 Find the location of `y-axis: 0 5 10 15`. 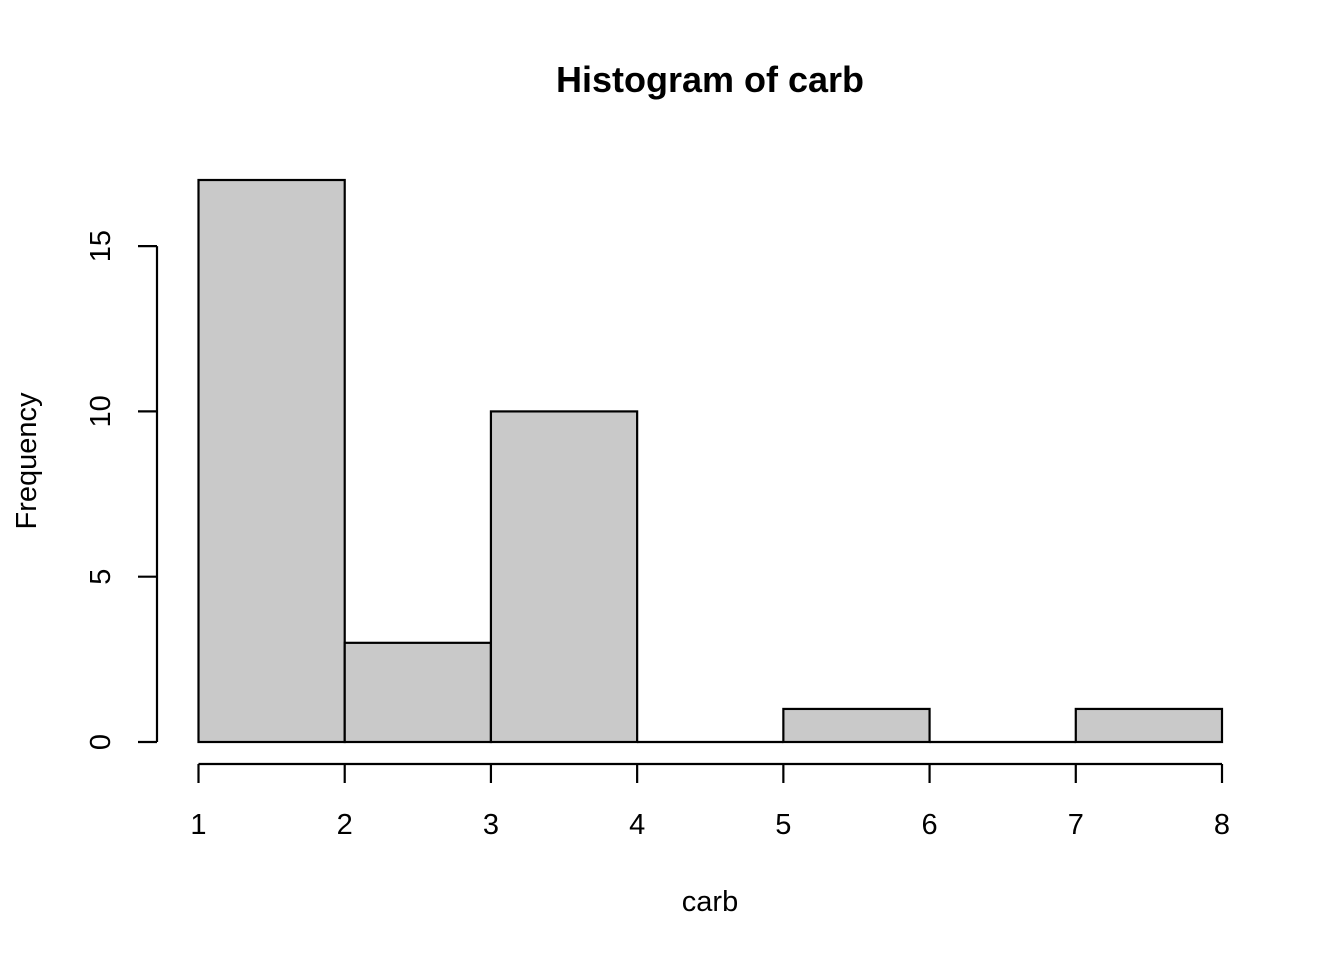

y-axis: 0 5 10 15 is located at coordinates (122, 490).